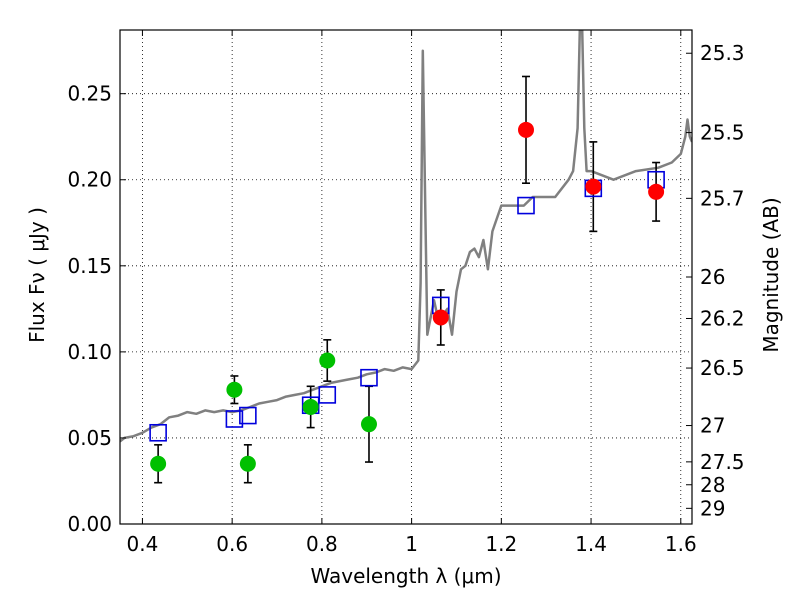 This screenshot has width=800, height=600. What do you see at coordinates (89, 94) in the screenshot?
I see `y-tick-label: 0.25` at bounding box center [89, 94].